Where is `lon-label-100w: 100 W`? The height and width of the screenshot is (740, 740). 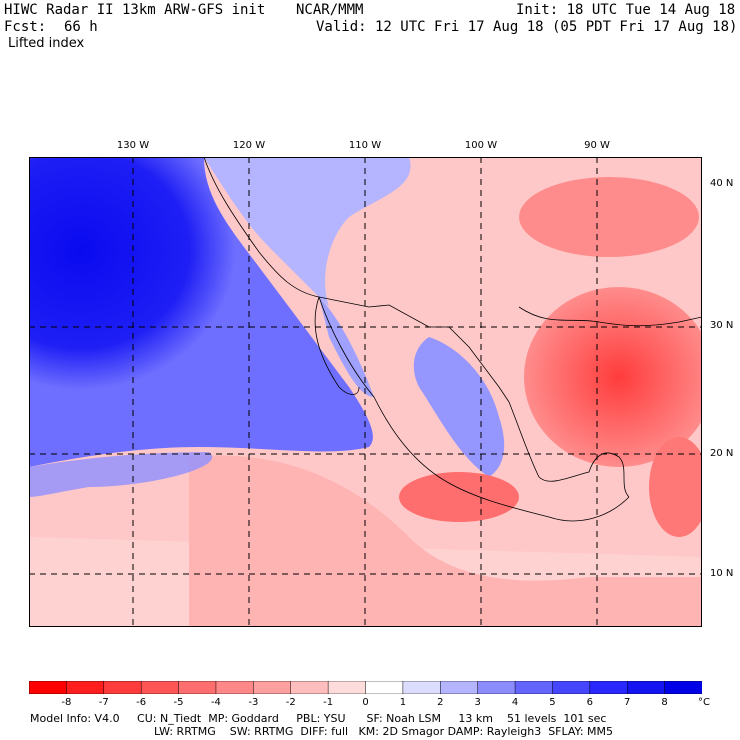 lon-label-100w: 100 W is located at coordinates (481, 145).